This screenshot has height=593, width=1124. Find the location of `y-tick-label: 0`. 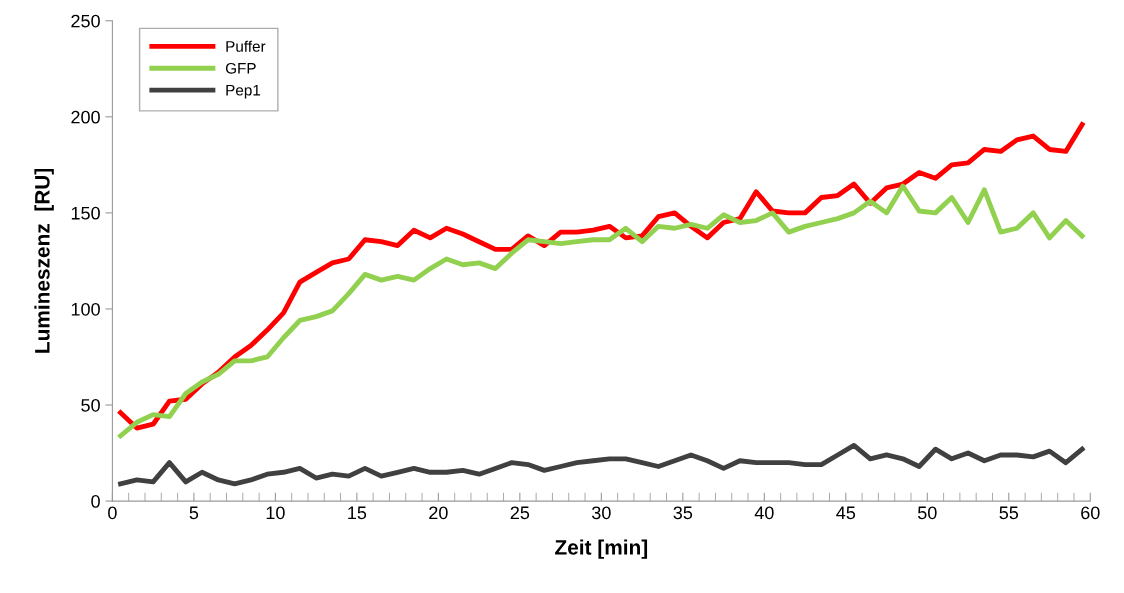

y-tick-label: 0 is located at coordinates (95, 501).